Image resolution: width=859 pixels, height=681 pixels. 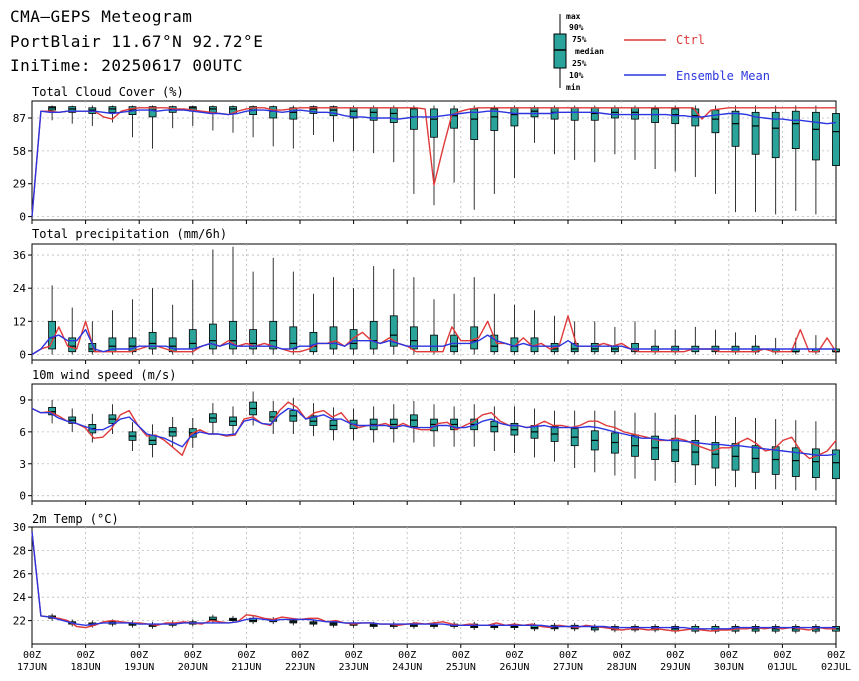 What do you see at coordinates (104, 375) in the screenshot?
I see `panel-title-wind: 10m wind speed (m/s)` at bounding box center [104, 375].